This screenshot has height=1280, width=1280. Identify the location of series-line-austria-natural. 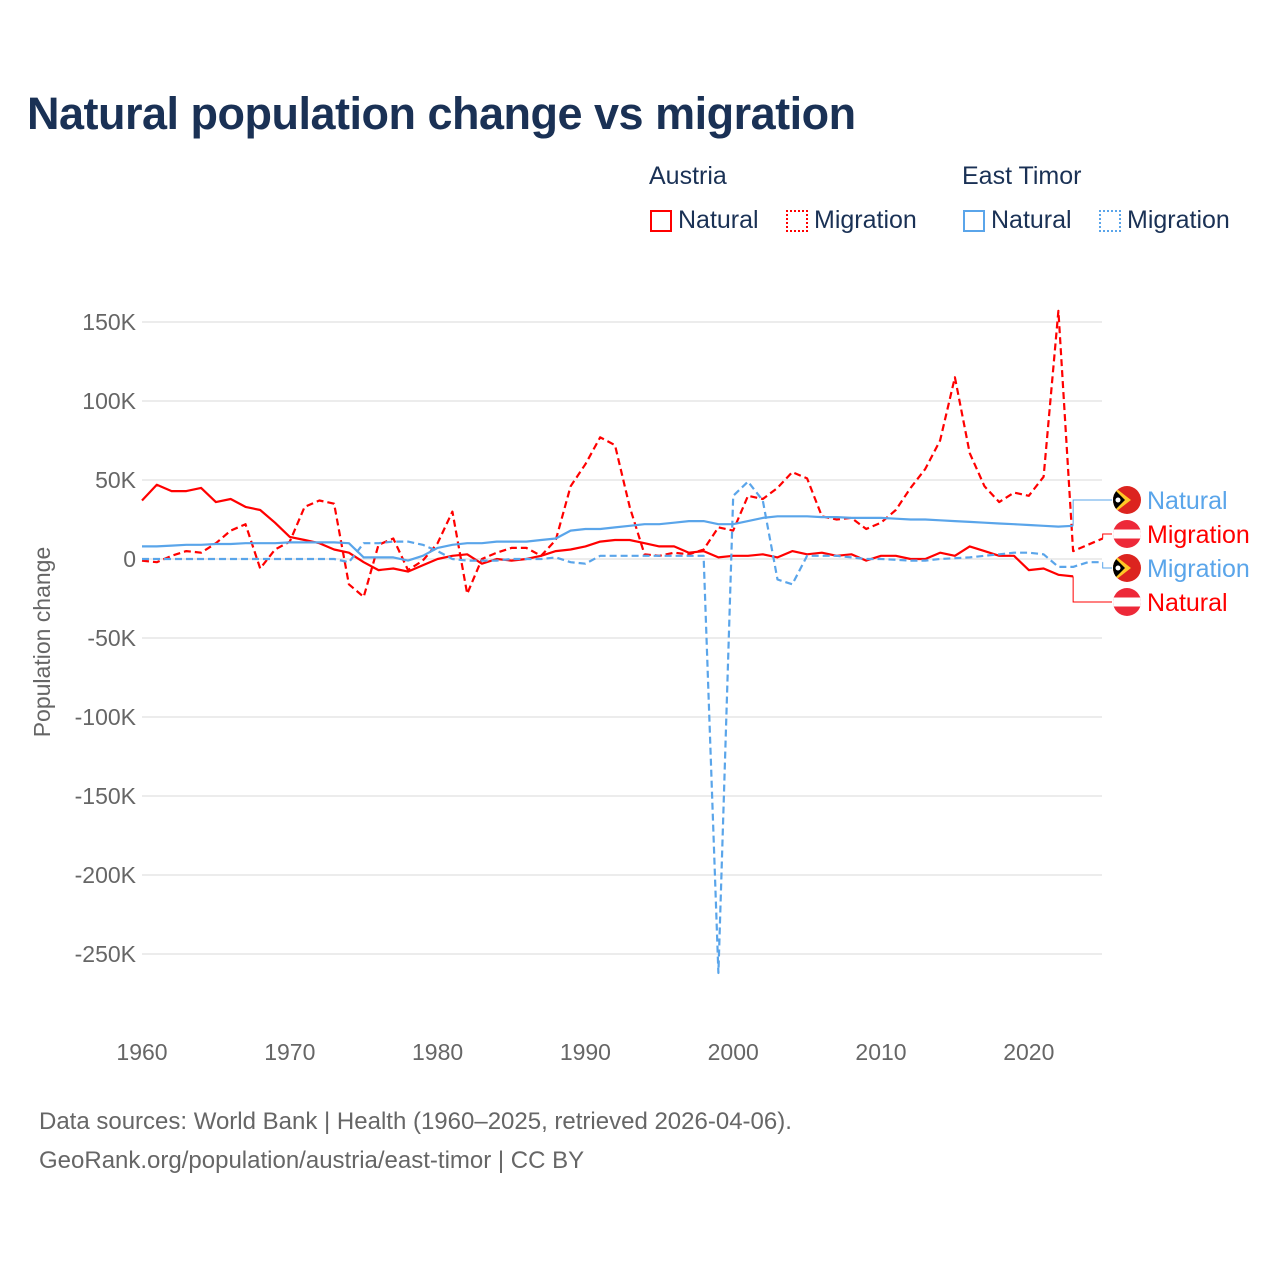
(607, 530).